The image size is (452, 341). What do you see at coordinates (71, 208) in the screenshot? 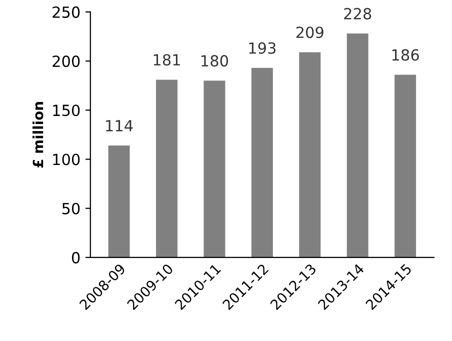
I see `y-tick-label: 50` at bounding box center [71, 208].